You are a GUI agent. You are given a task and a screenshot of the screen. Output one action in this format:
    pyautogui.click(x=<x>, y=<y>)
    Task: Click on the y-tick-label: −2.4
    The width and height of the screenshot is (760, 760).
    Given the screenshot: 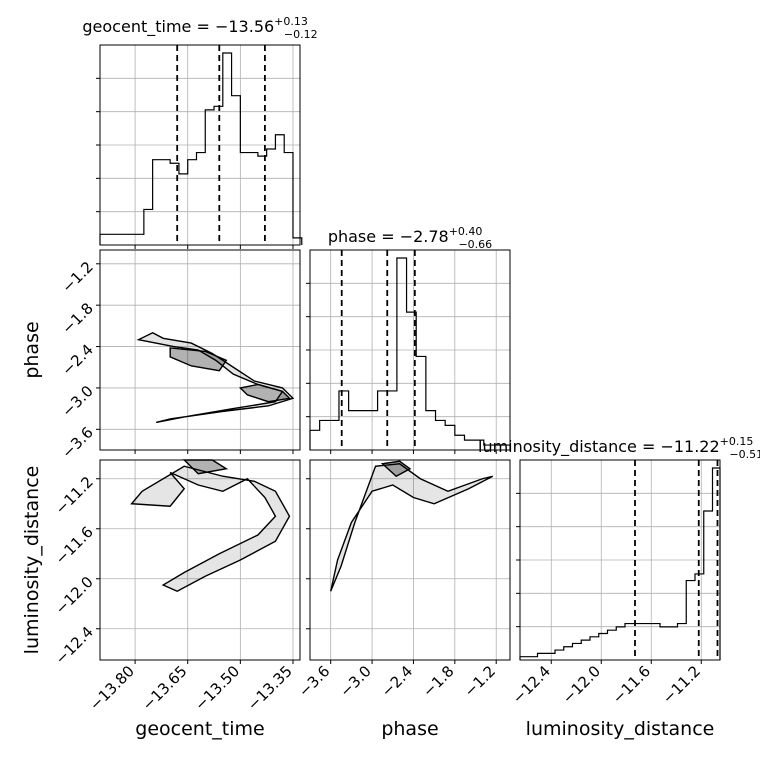 What is the action you would take?
    pyautogui.click(x=77, y=360)
    